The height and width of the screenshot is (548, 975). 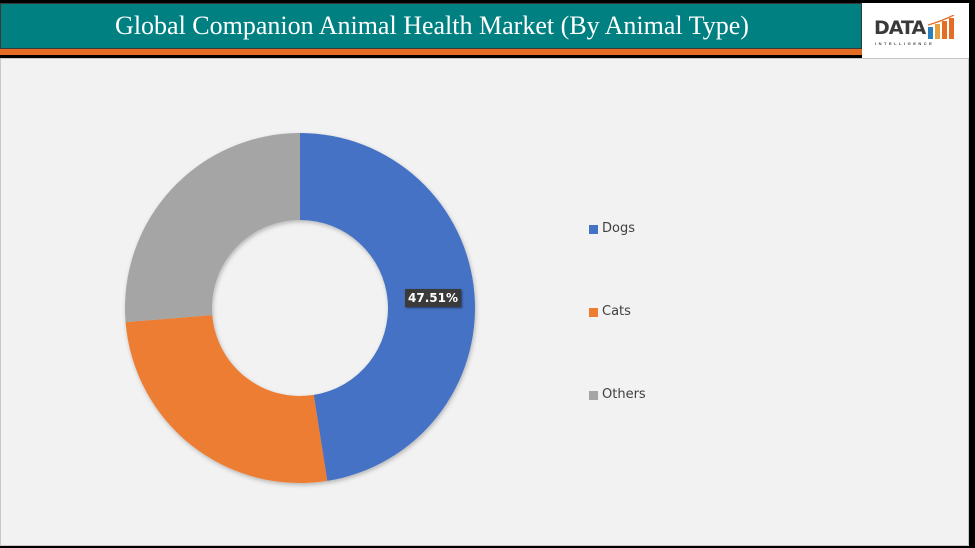 What do you see at coordinates (900, 28) in the screenshot?
I see `logo-text: DATA` at bounding box center [900, 28].